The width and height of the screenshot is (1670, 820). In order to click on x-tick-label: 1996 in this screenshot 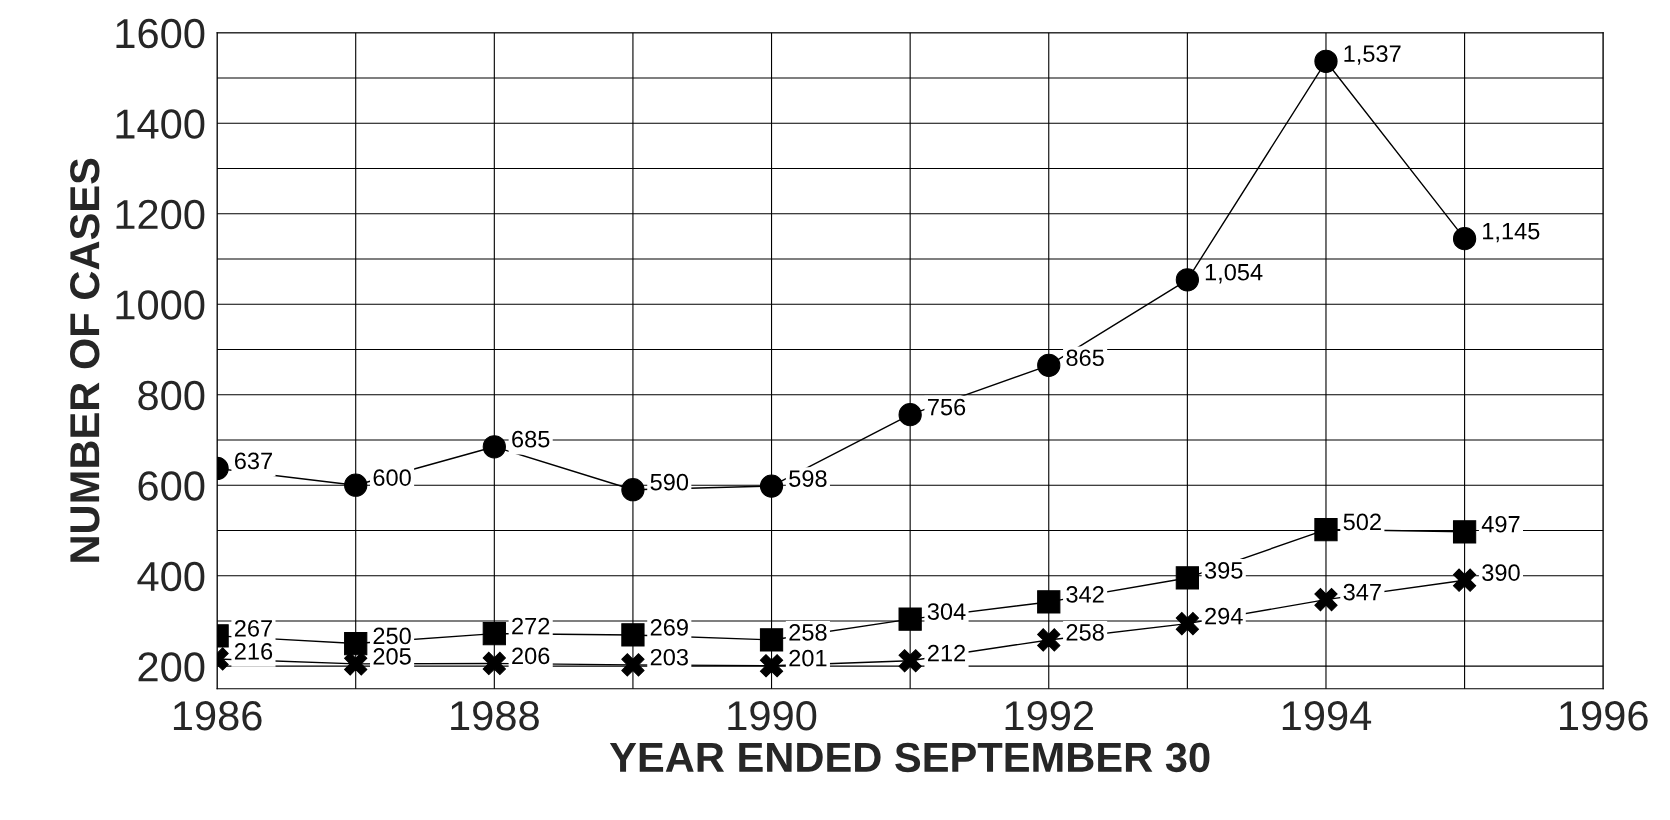, I will do `click(1604, 716)`.